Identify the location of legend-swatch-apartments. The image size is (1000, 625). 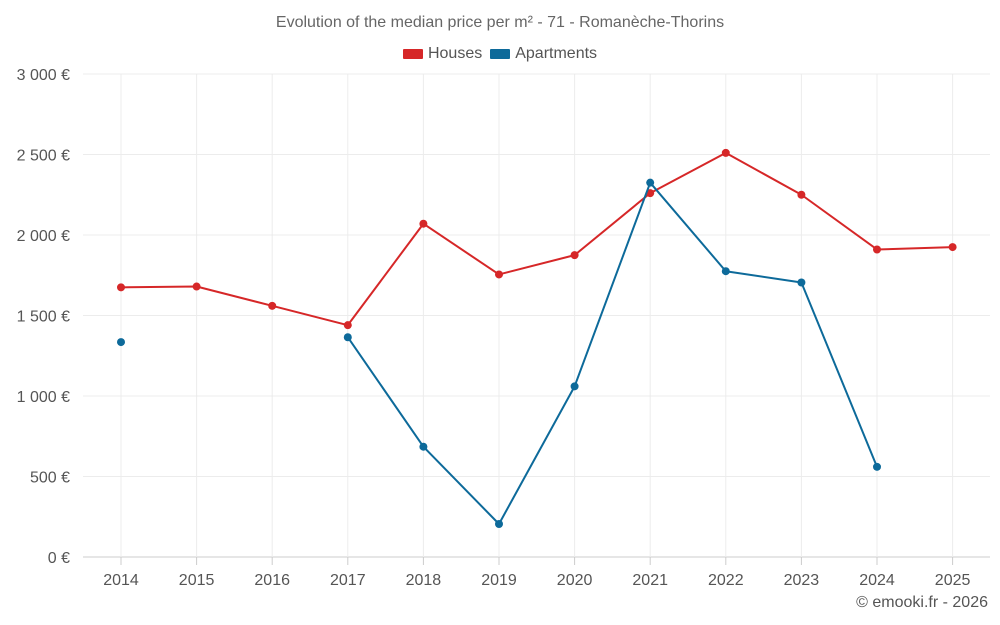
(500, 54).